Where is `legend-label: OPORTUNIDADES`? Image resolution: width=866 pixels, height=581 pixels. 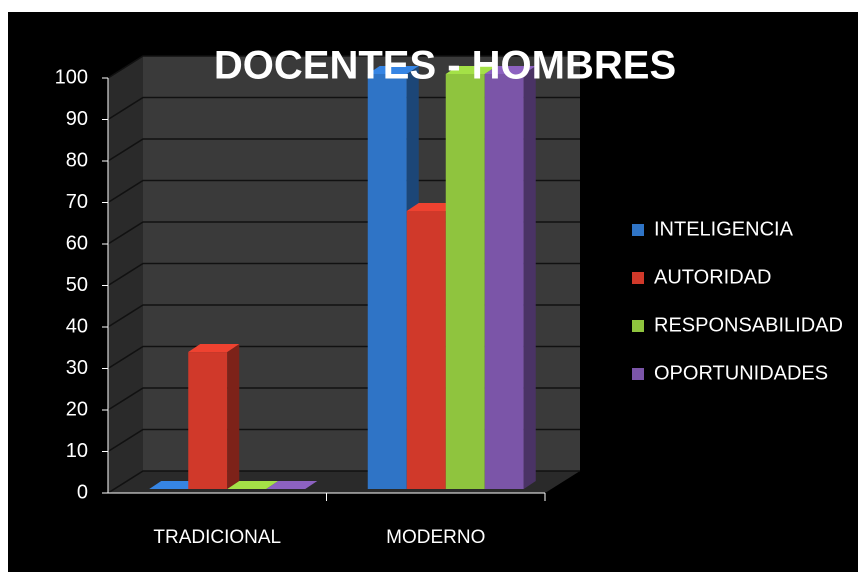
legend-label: OPORTUNIDADES is located at coordinates (741, 373).